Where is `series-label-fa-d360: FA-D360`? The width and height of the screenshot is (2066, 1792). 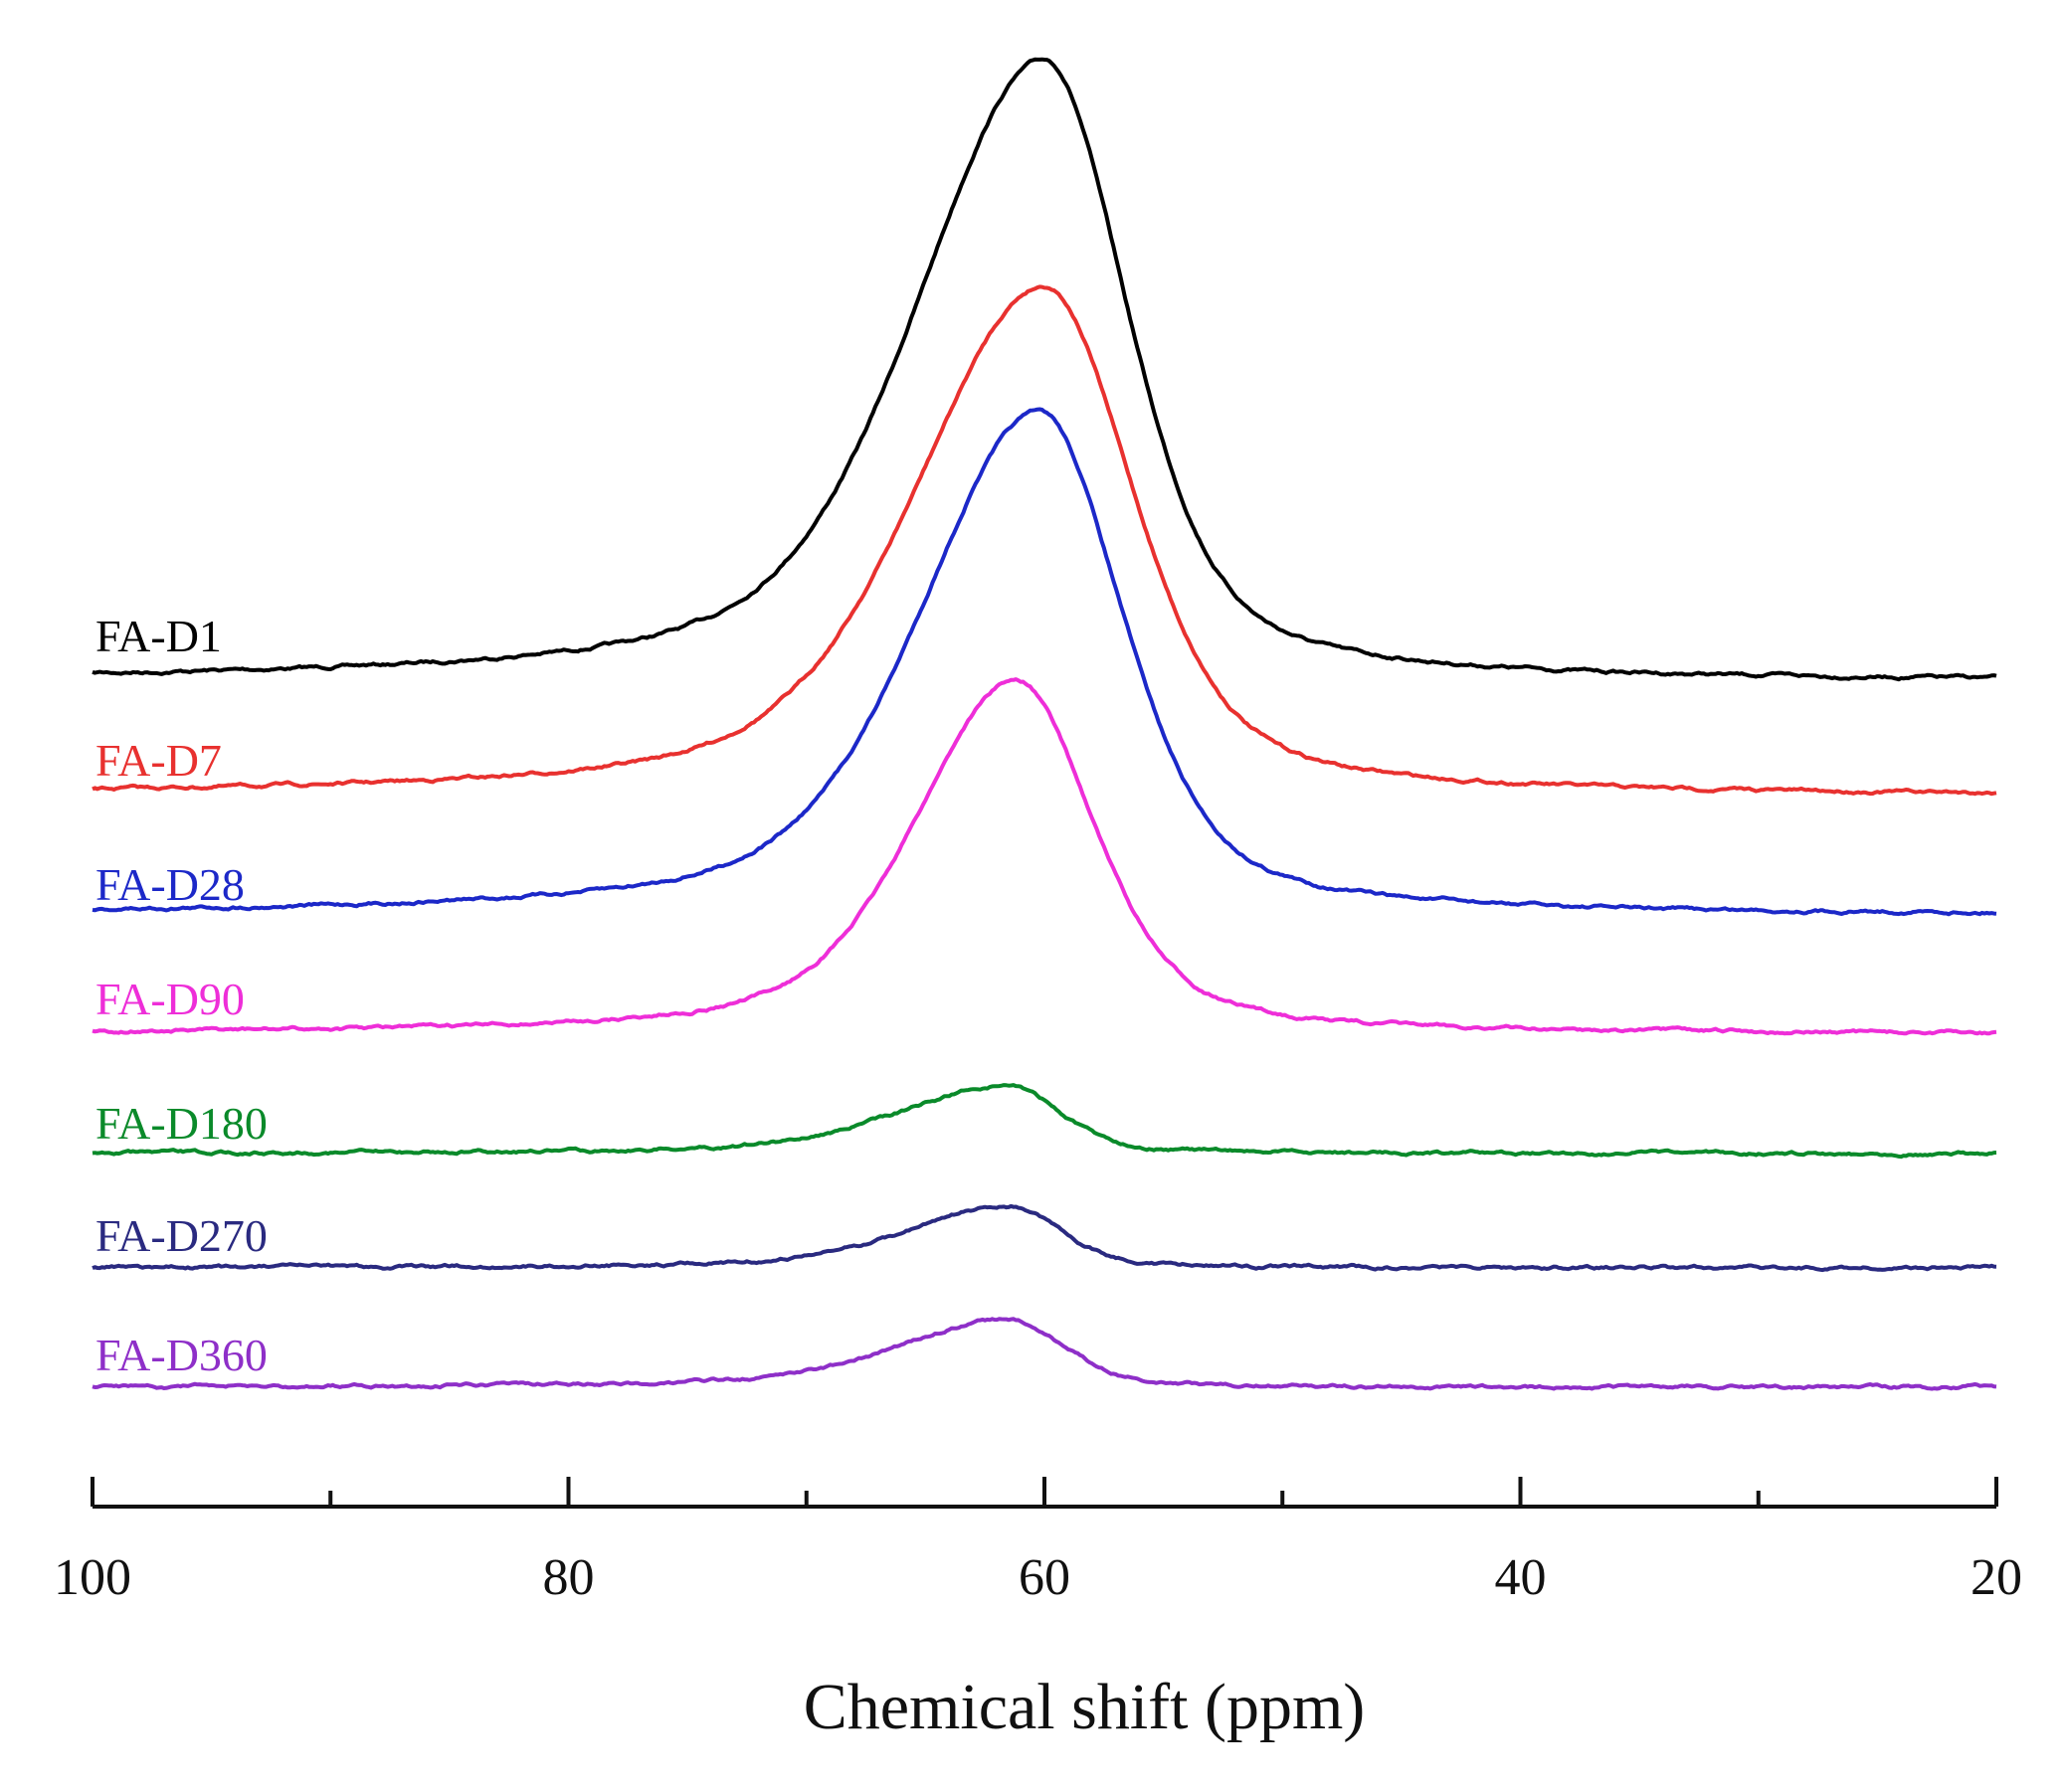
series-label-fa-d360: FA-D360 is located at coordinates (181, 1355).